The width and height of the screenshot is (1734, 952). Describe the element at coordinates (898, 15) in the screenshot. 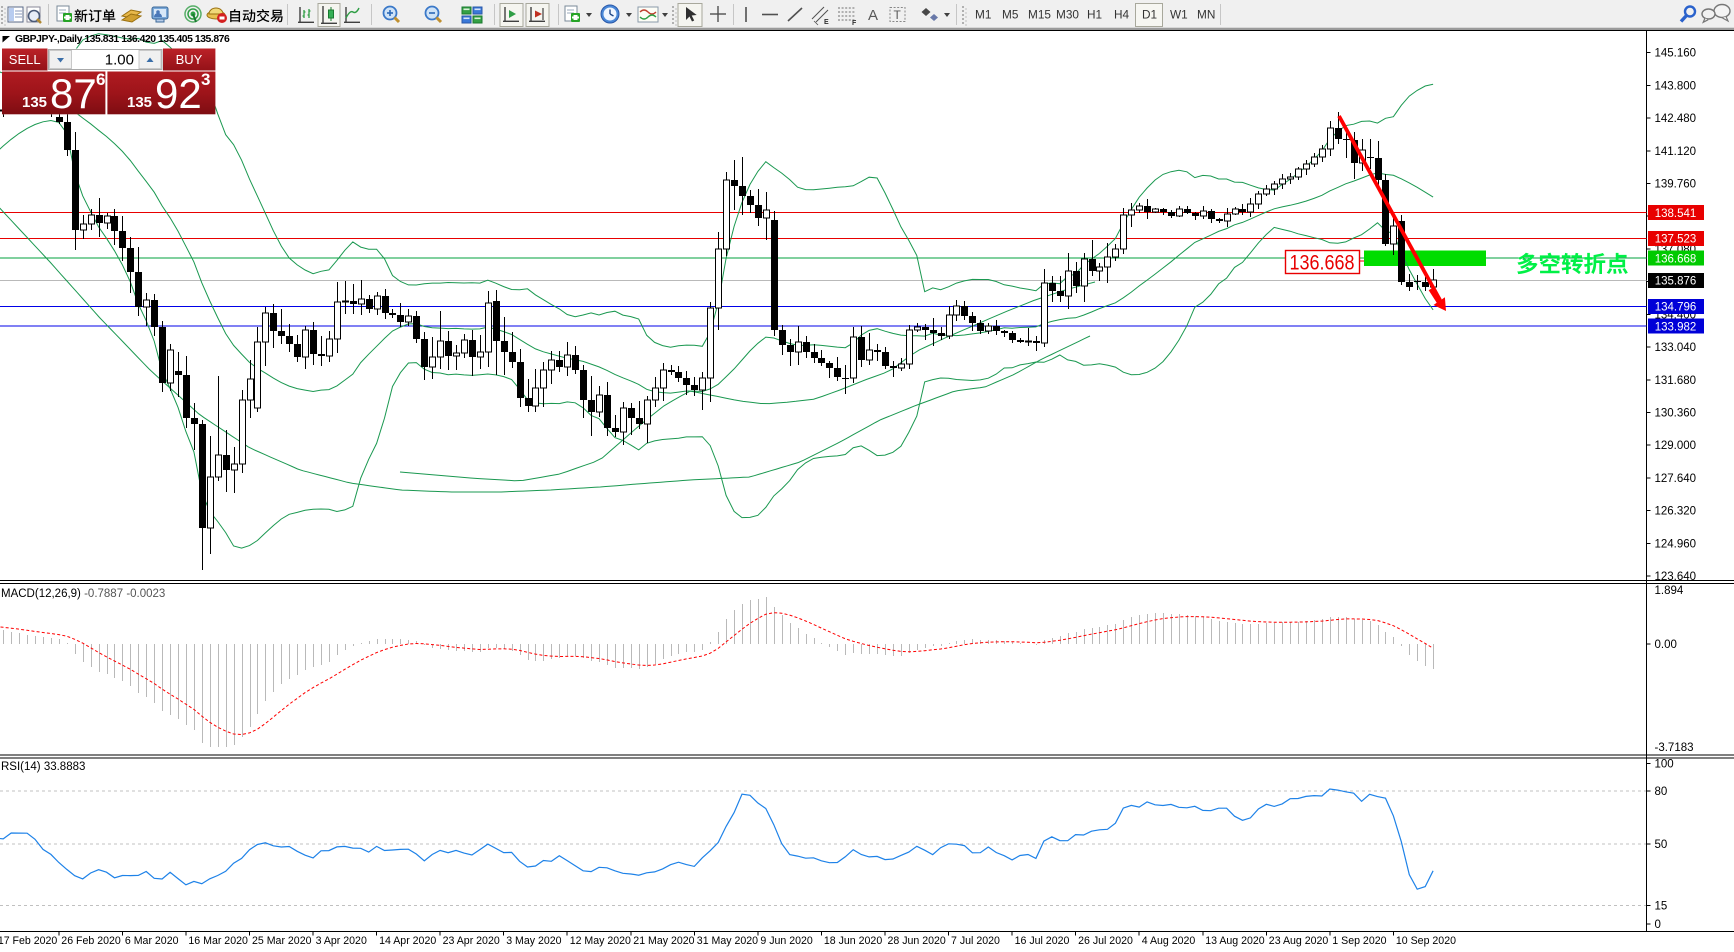

I see `svg-text: T` at that location.